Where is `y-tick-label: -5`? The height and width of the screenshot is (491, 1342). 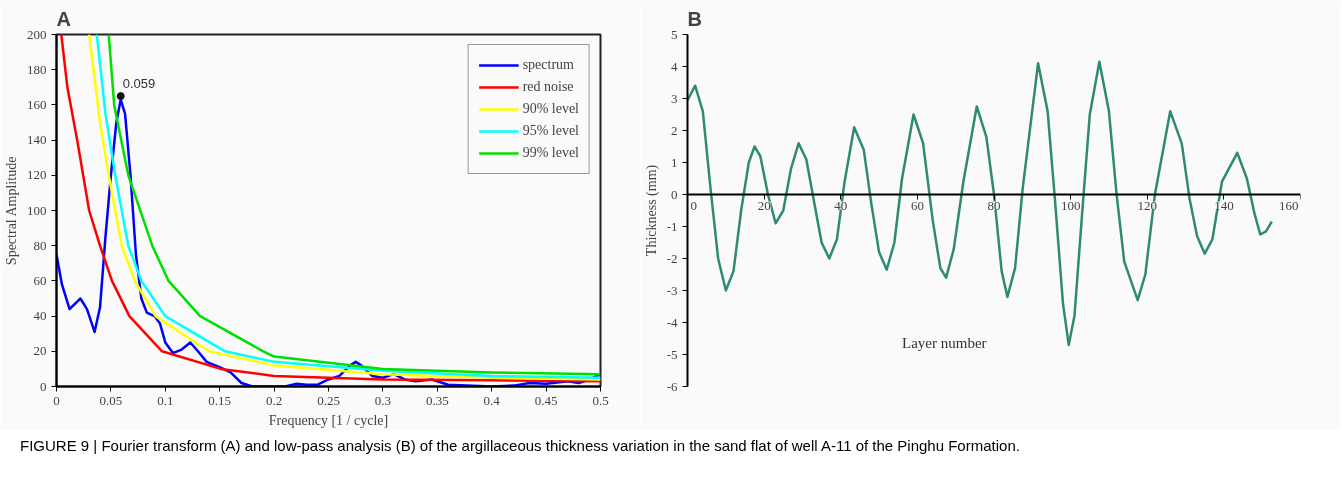
y-tick-label: -5 is located at coordinates (672, 354).